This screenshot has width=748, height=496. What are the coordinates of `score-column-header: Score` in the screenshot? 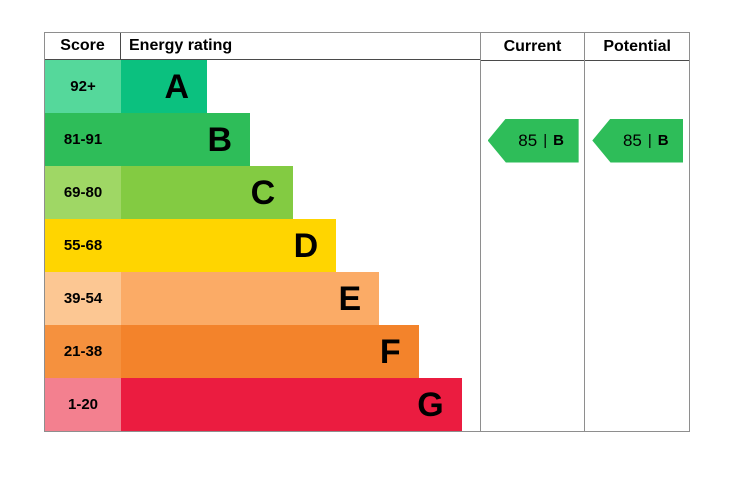 It's located at (83, 46).